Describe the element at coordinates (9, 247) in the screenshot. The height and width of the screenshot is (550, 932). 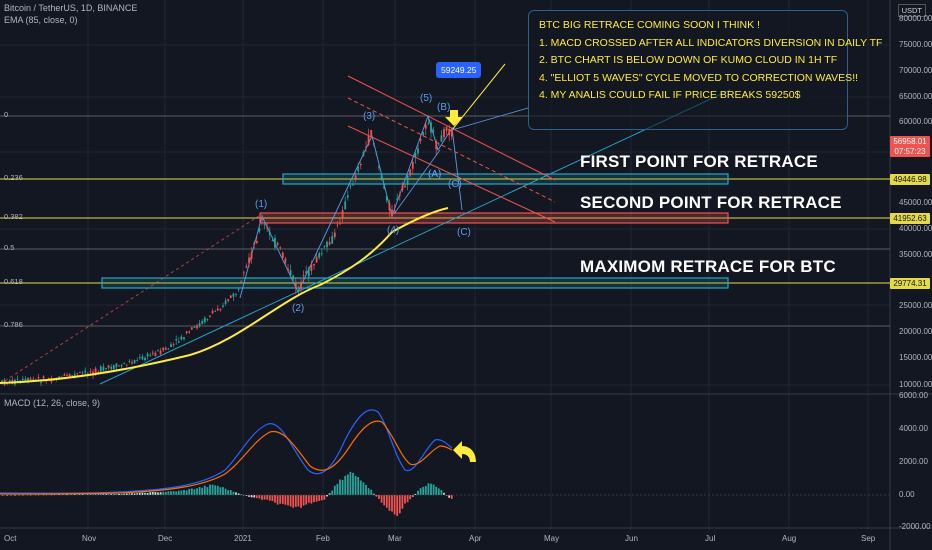
I see `fib-label: 0.5` at that location.